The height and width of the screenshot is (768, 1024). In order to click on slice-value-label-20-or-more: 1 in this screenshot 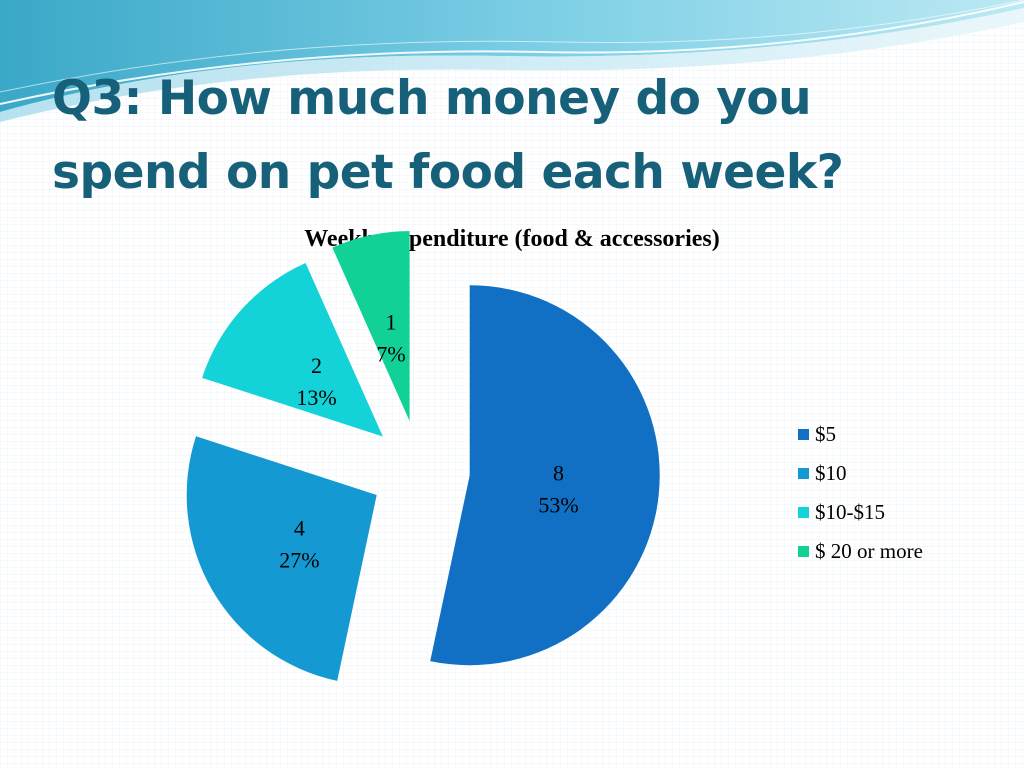, I will do `click(391, 322)`.